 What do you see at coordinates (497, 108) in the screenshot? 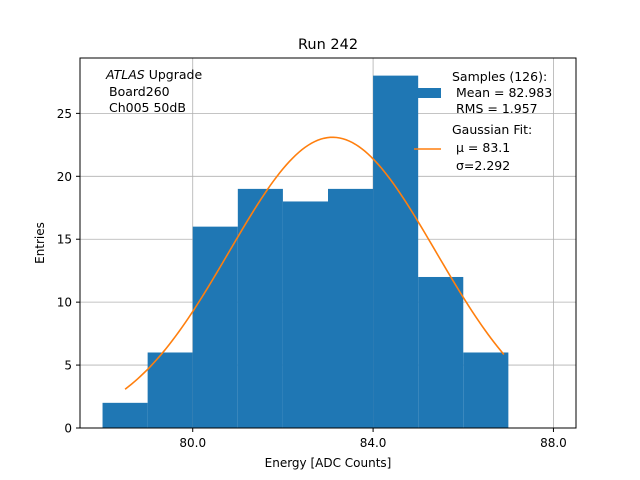
I see `legend-samples-rms: RMS = 1.957` at bounding box center [497, 108].